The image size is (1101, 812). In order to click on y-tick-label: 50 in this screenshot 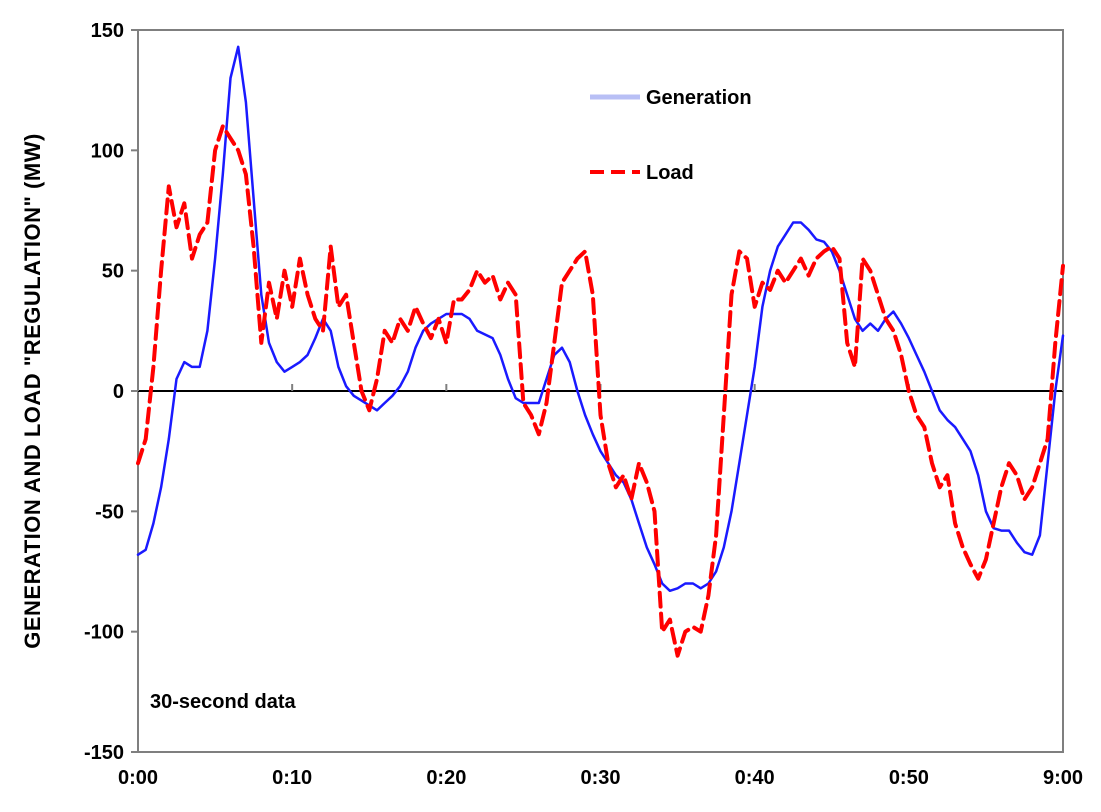, I will do `click(113, 272)`.